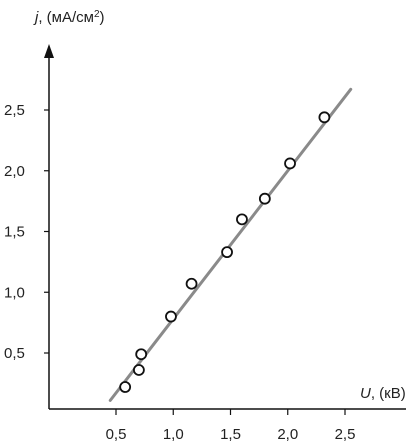  Describe the element at coordinates (173, 434) in the screenshot. I see `x-tick-label: 1,0` at that location.